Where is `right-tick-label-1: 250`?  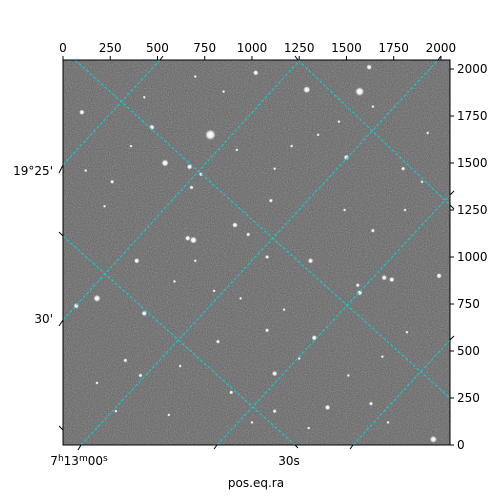 right-tick-label-1: 250 is located at coordinates (468, 398).